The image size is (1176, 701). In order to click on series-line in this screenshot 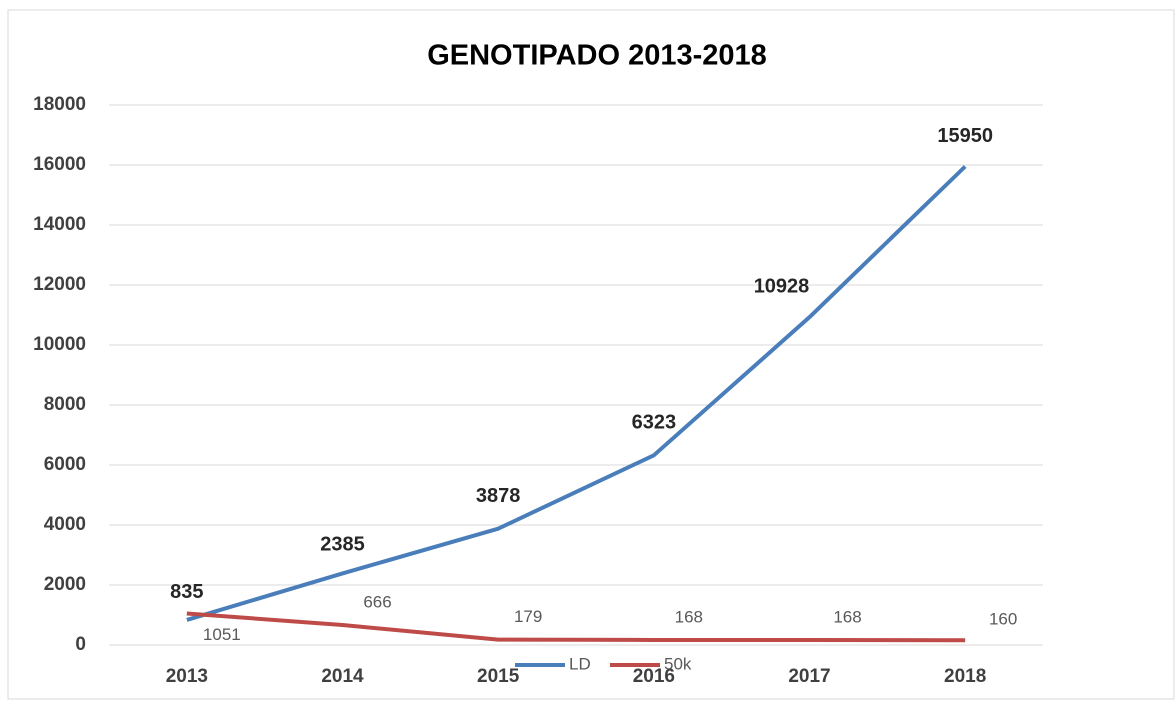, I will do `click(576, 627)`.